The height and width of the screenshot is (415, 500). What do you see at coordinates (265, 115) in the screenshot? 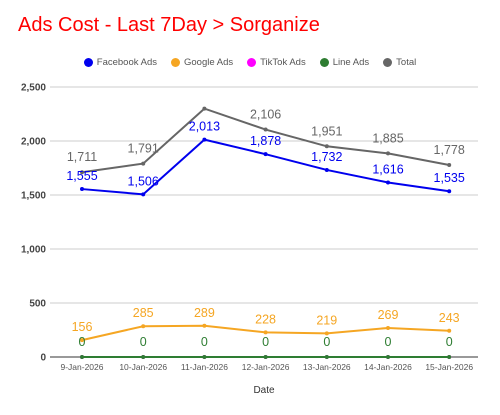
I see `data-label: 2,106` at bounding box center [265, 115].